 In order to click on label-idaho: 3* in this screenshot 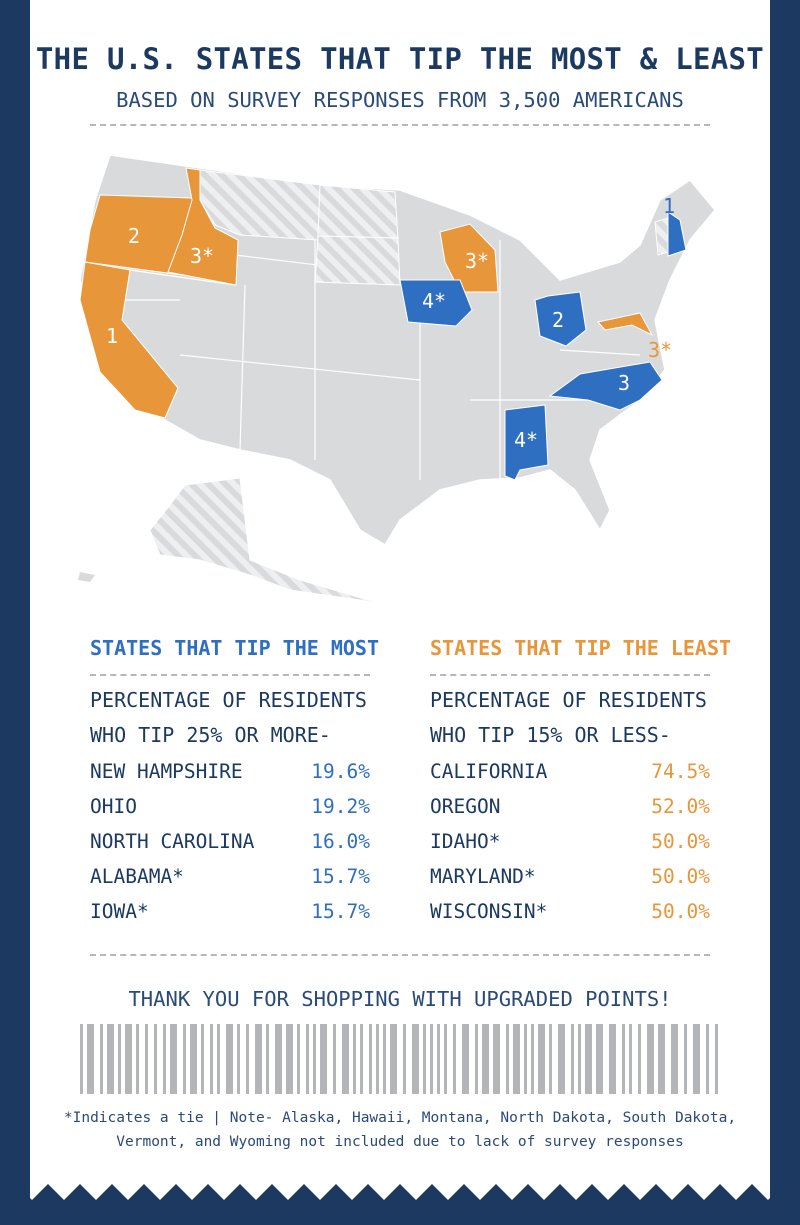, I will do `click(202, 256)`.